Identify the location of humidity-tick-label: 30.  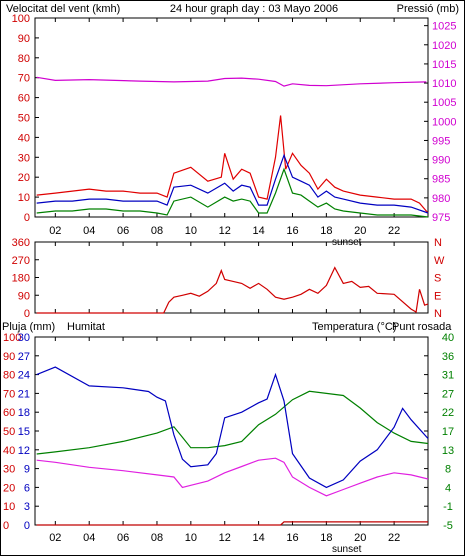
(24, 338).